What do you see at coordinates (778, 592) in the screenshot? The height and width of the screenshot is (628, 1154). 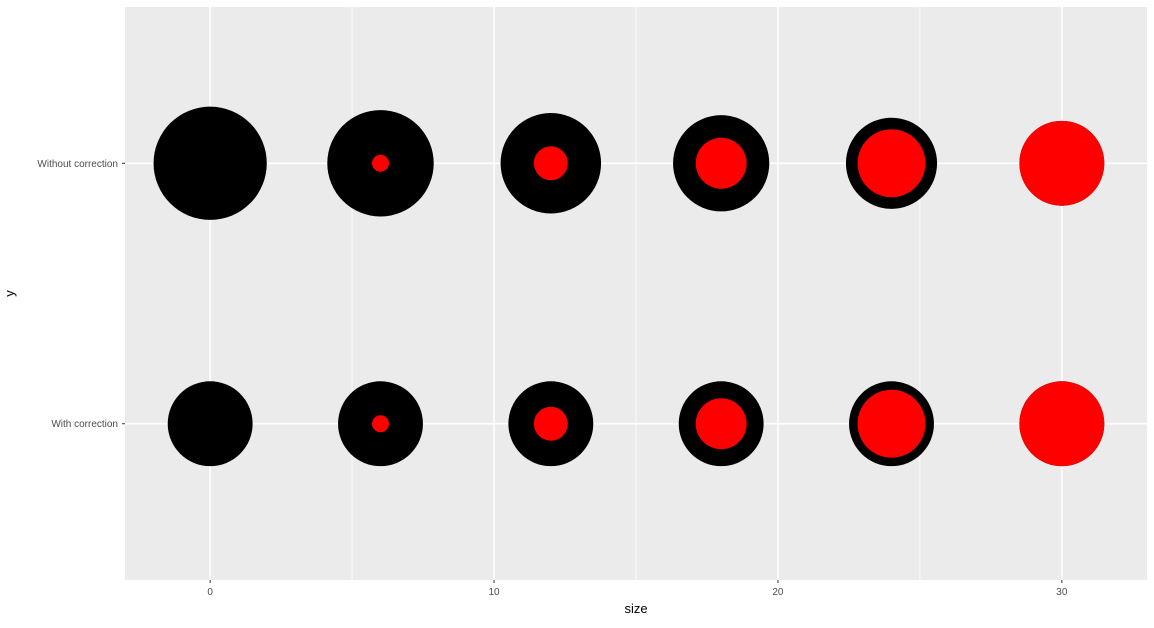 I see `x-tick-label: 20` at bounding box center [778, 592].